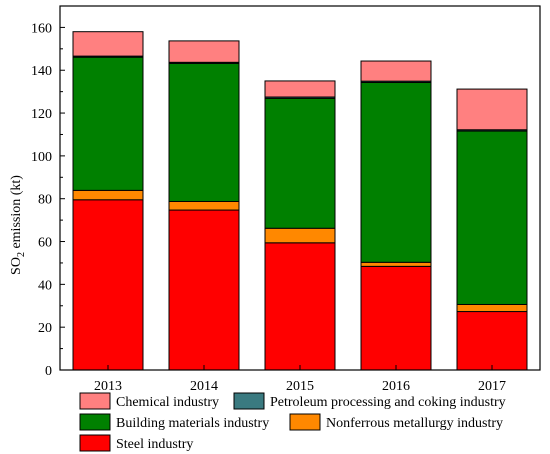  Describe the element at coordinates (45, 328) in the screenshot. I see `y-tick-label: 20` at that location.